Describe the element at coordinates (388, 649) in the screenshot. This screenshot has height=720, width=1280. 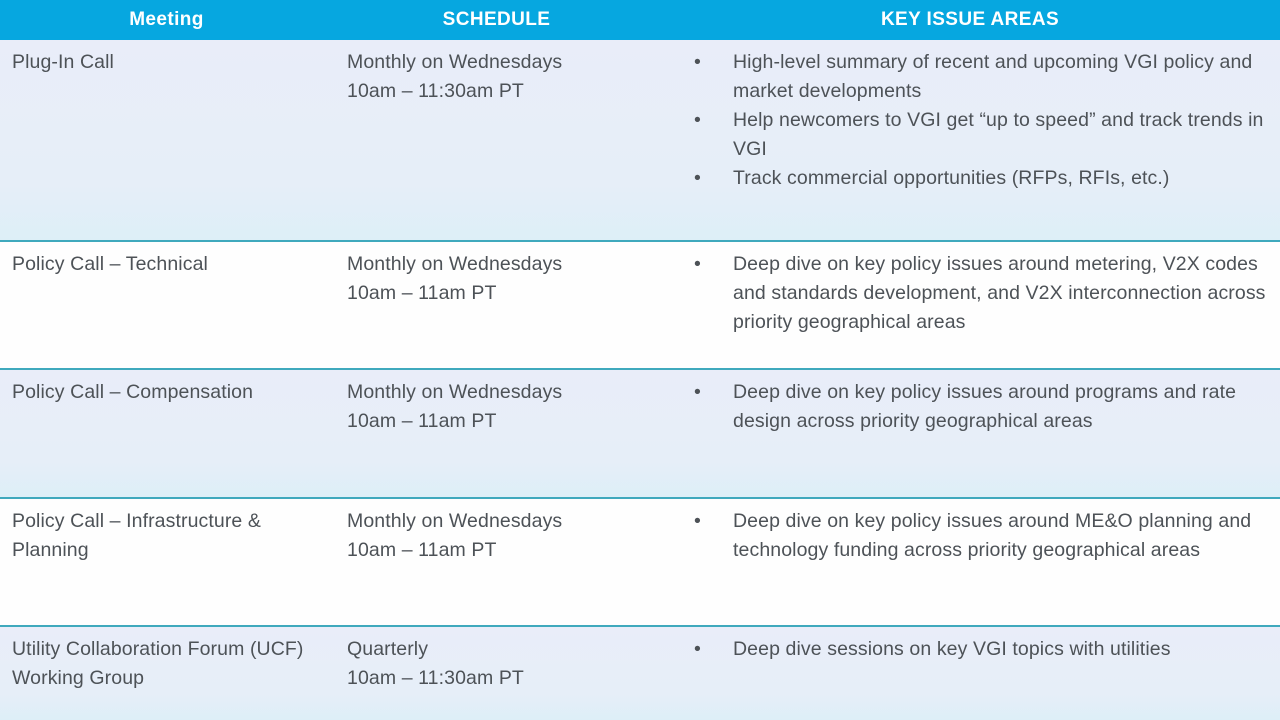
I see `schedule-line: Quarterly` at that location.